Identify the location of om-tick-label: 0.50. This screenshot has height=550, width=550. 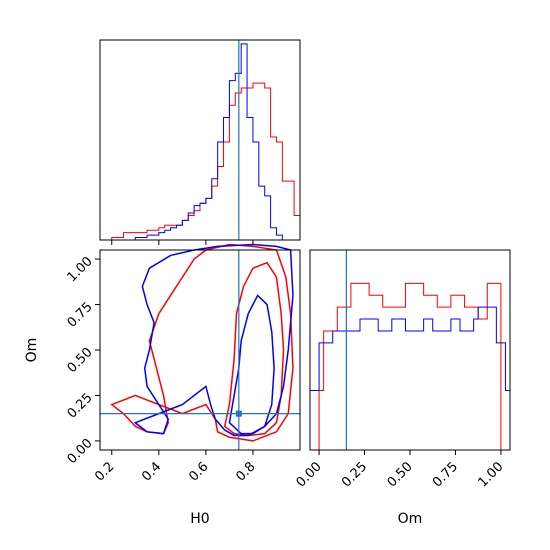
(400, 474).